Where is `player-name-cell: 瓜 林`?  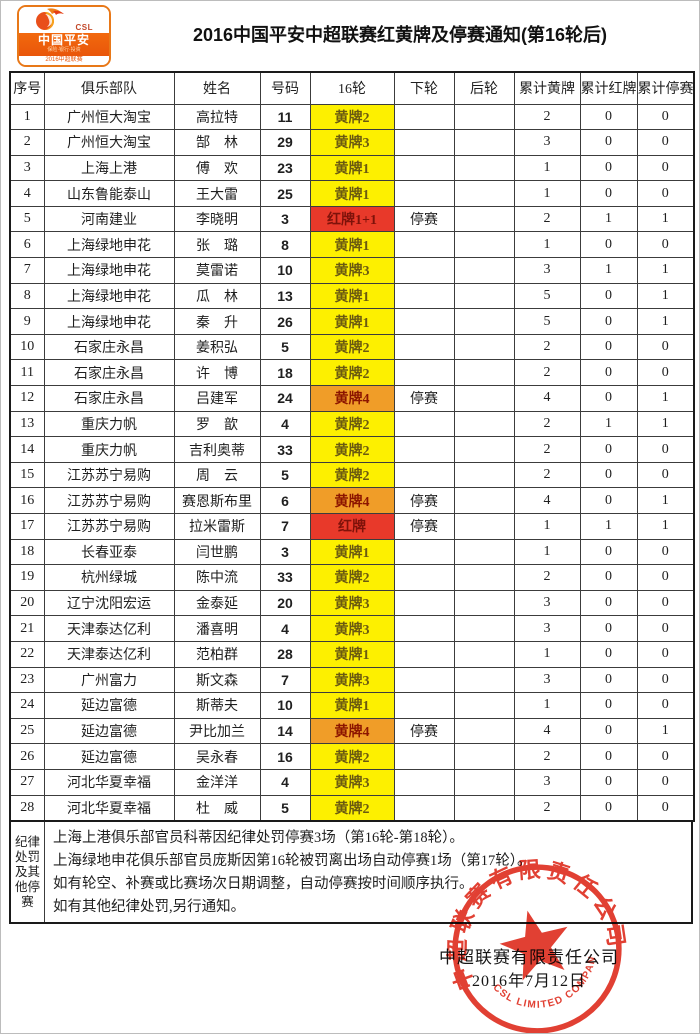
player-name-cell: 瓜 林 is located at coordinates (217, 296).